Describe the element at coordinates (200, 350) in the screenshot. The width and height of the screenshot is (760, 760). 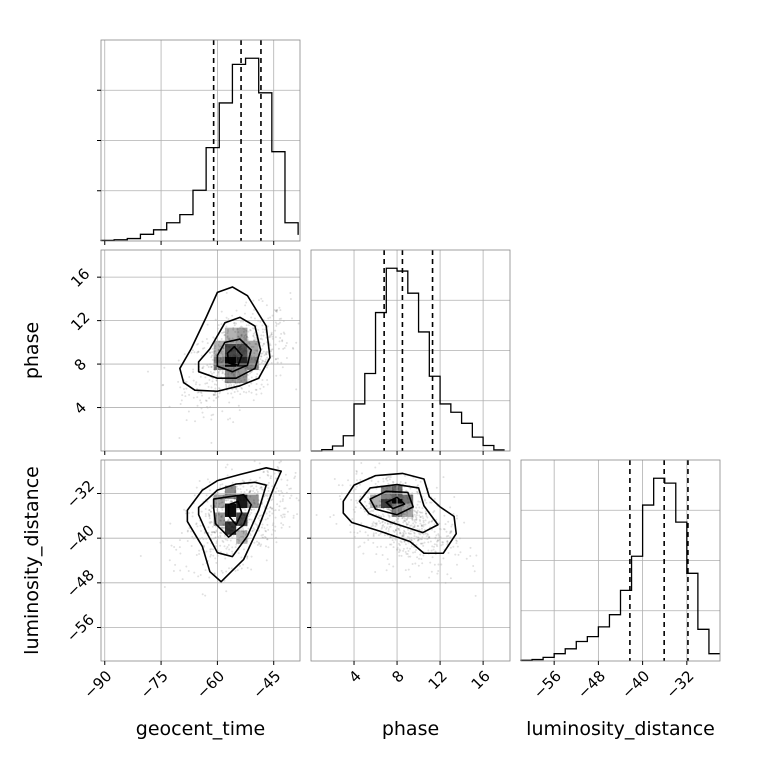
I see `panel-frame-geocent_time-vs-phase` at that location.